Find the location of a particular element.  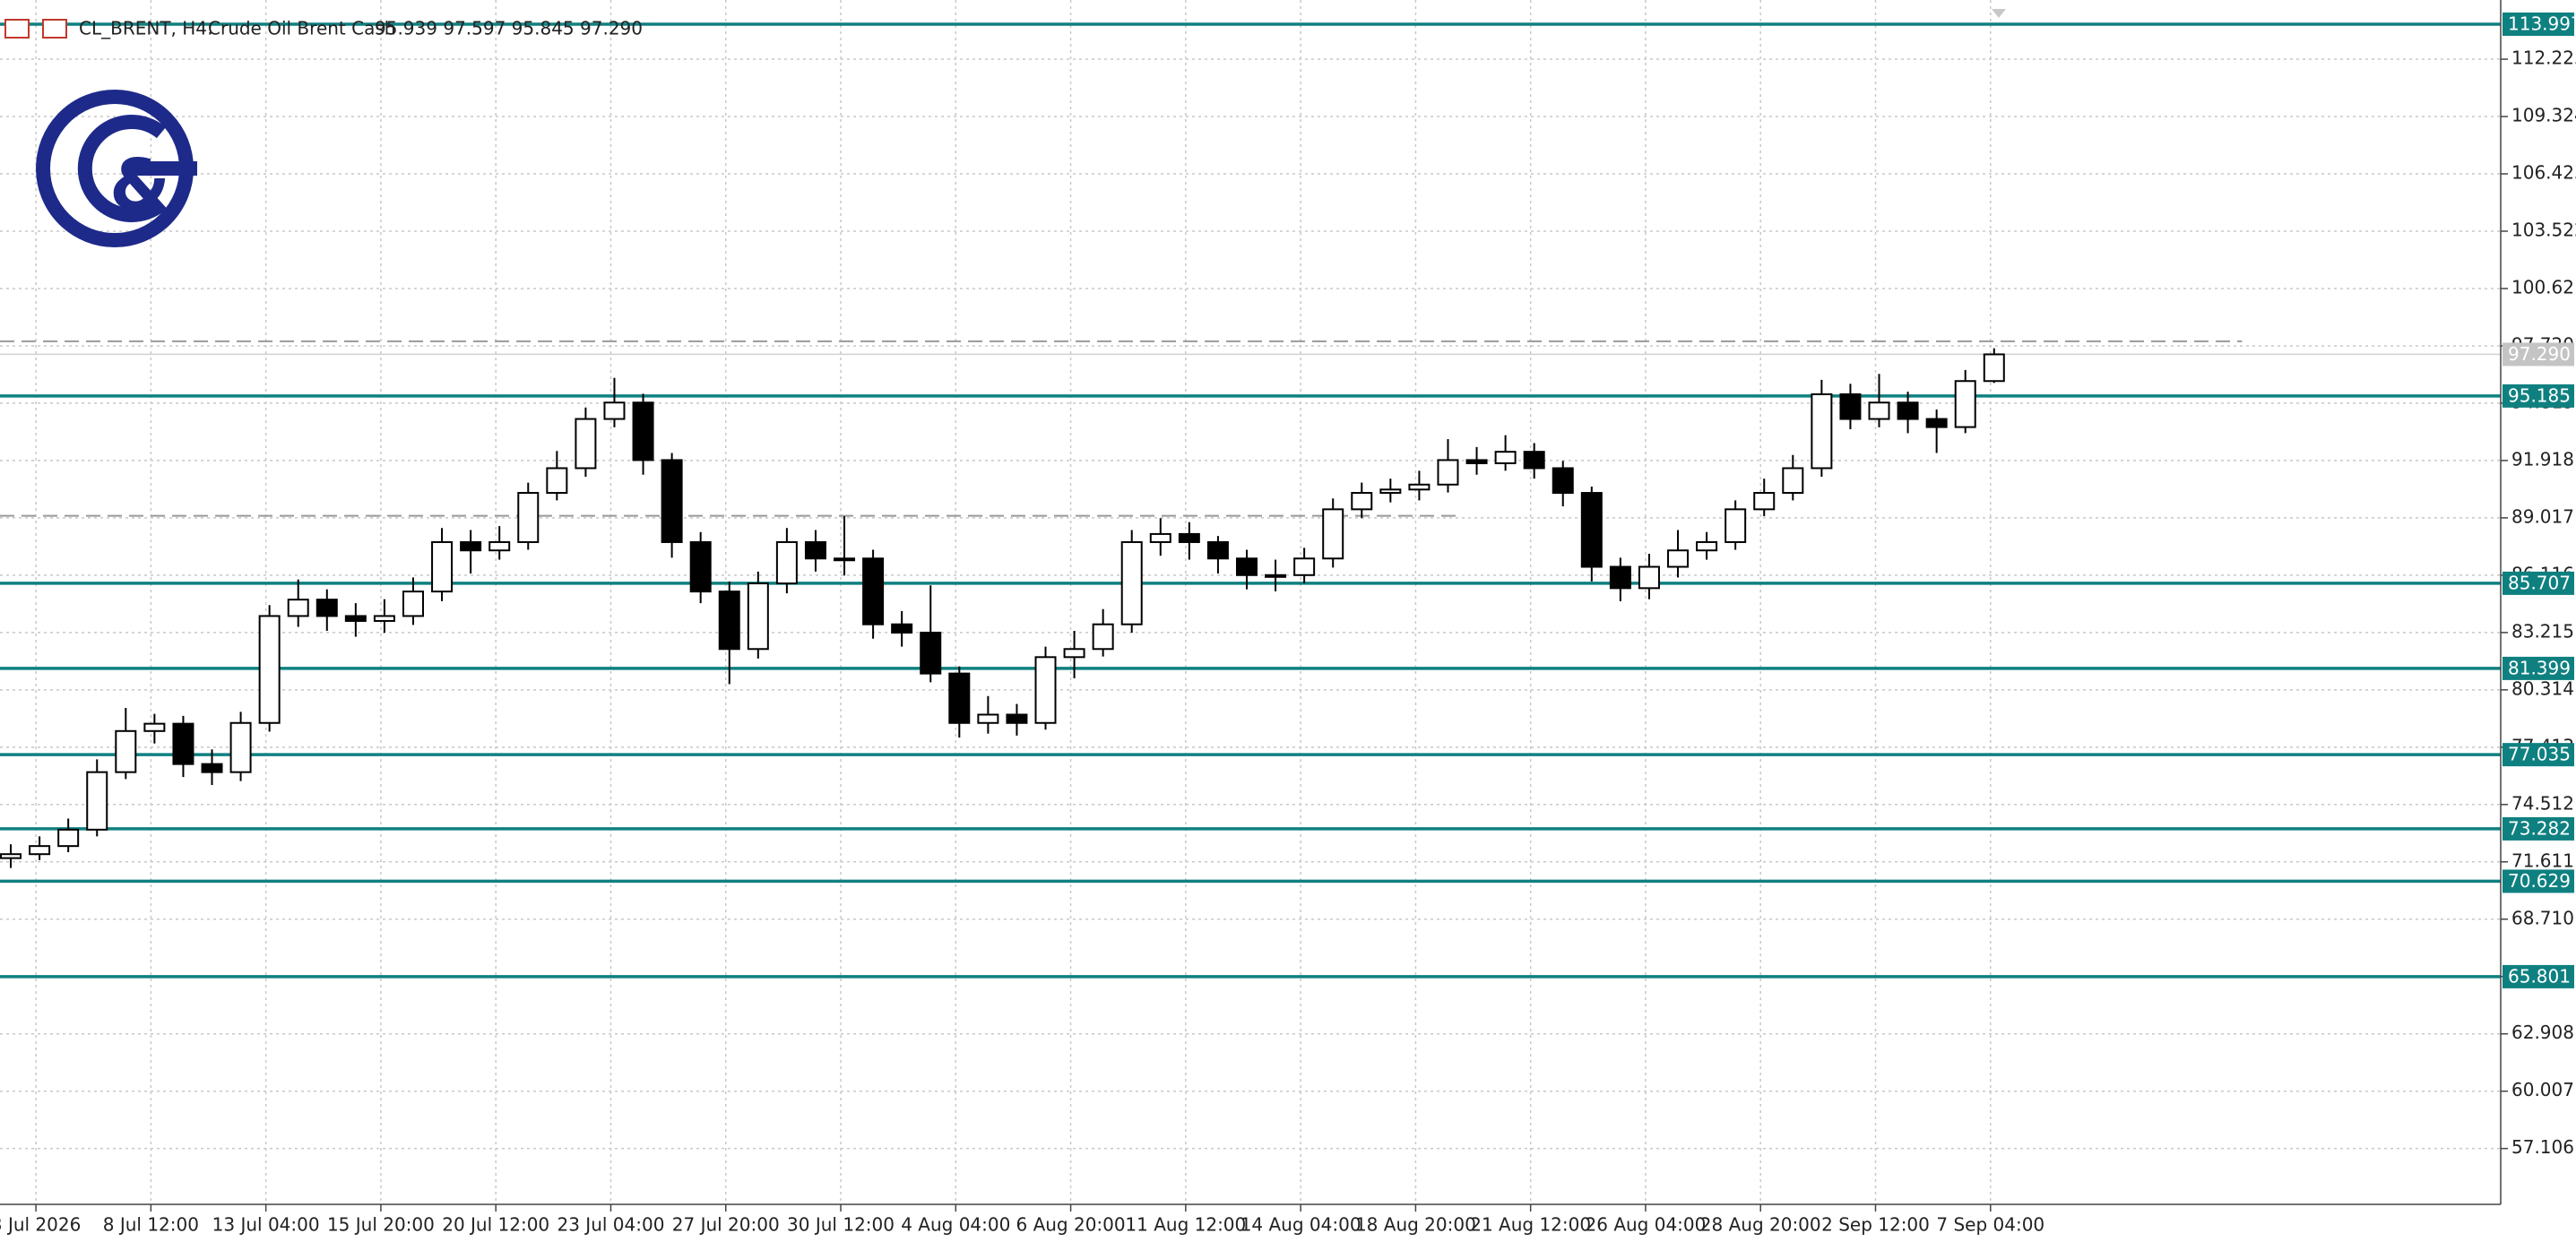

y-tick-label: 62.908 is located at coordinates (2542, 1032).